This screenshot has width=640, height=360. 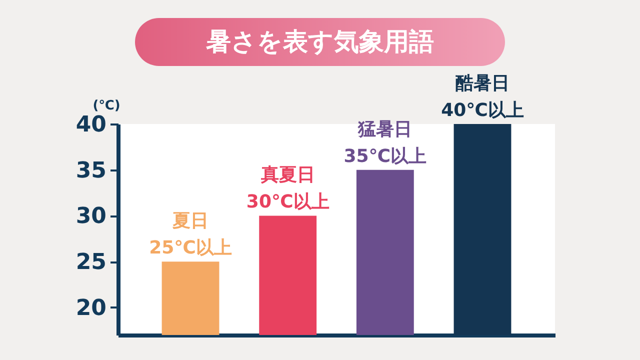 I want to click on y-tick-label: 20, so click(x=91, y=308).